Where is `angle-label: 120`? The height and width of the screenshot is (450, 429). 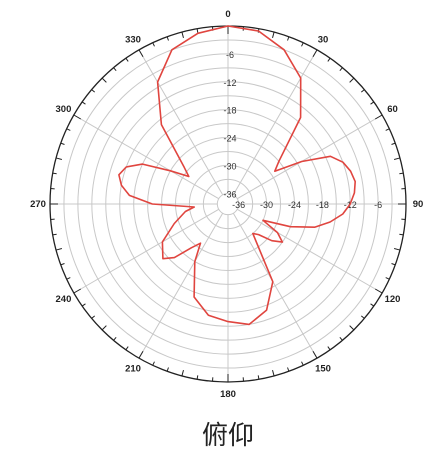
angle-label: 120 is located at coordinates (393, 299).